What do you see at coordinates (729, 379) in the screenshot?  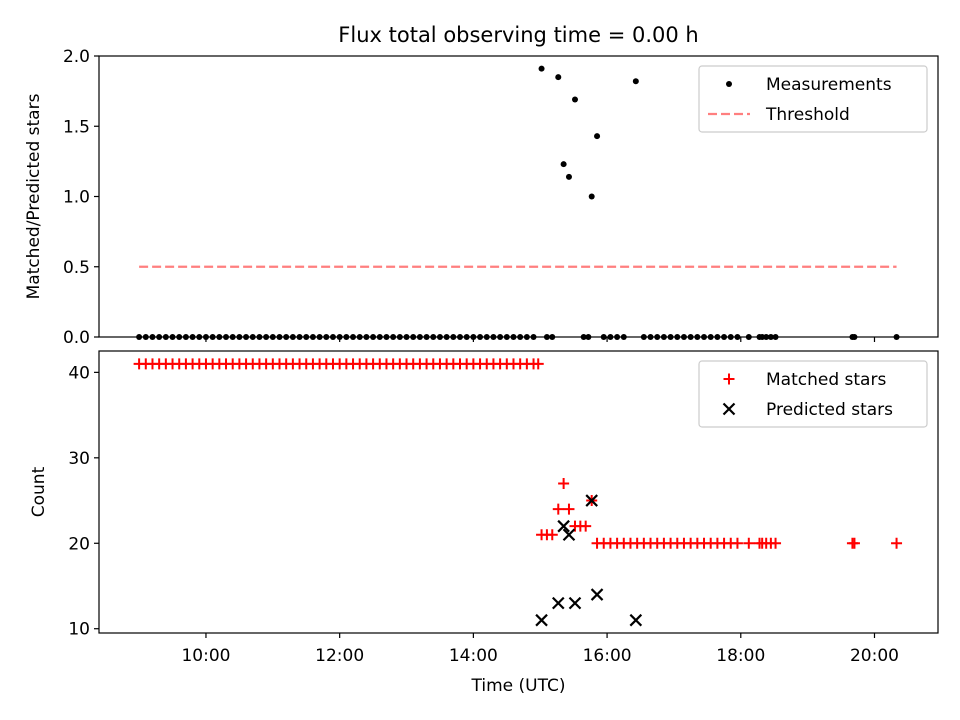 I see `legend-plus-marker` at bounding box center [729, 379].